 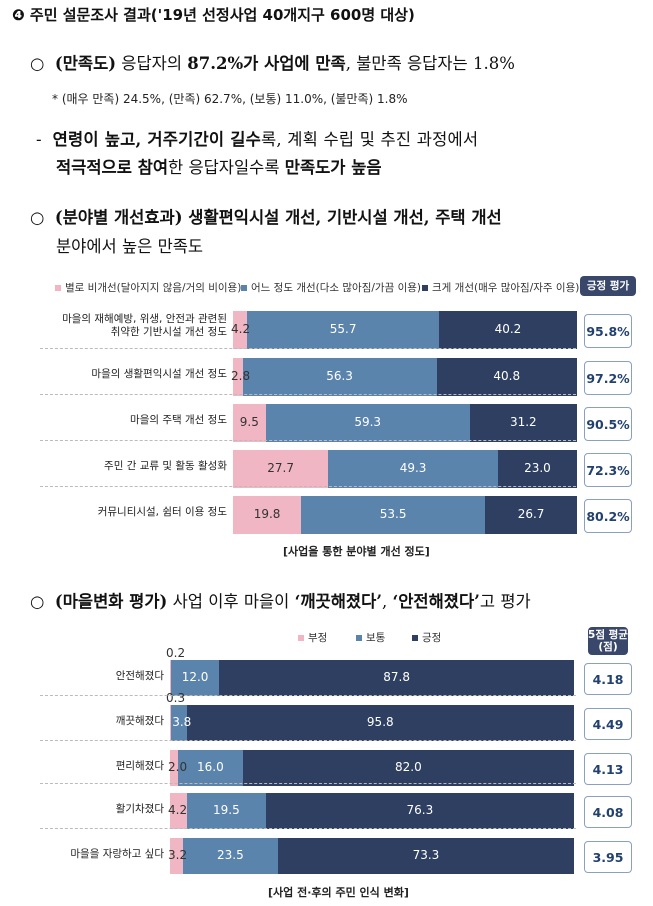 I want to click on category-label: 안전해졌다, so click(x=102, y=676).